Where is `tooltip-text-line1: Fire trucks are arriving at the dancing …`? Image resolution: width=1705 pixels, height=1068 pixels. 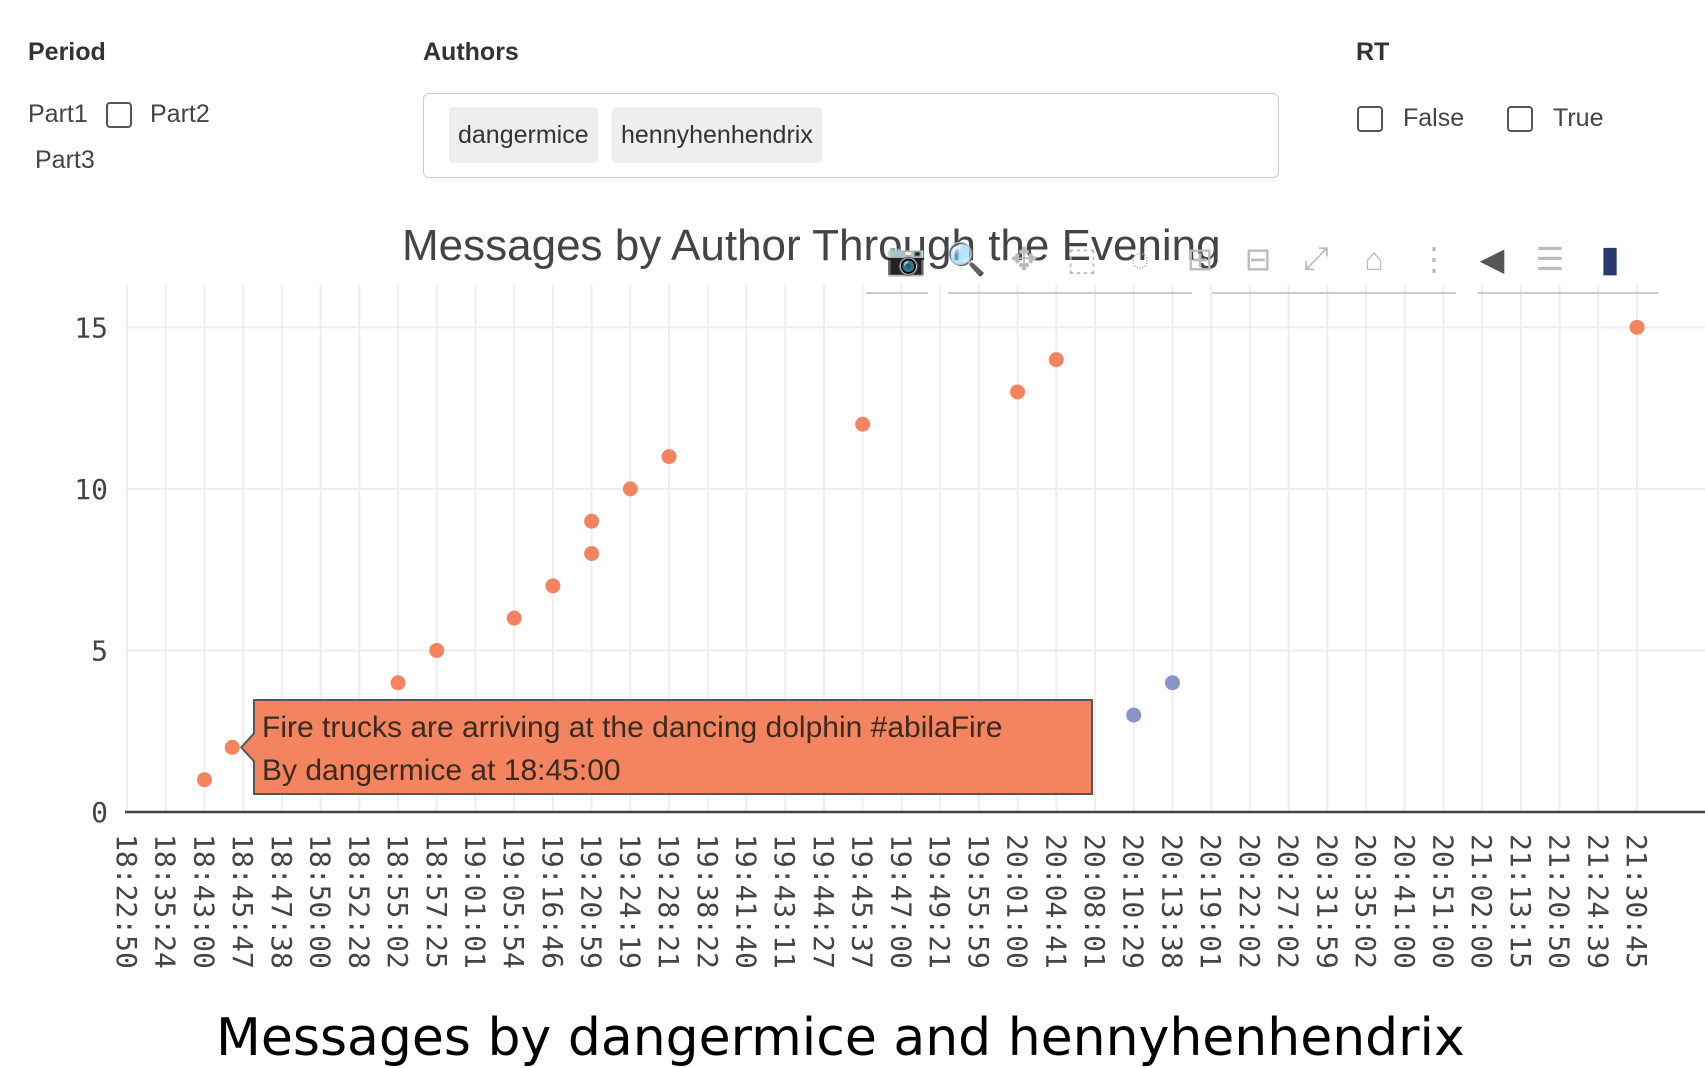 tooltip-text-line1: Fire trucks are arriving at the dancing … is located at coordinates (632, 727).